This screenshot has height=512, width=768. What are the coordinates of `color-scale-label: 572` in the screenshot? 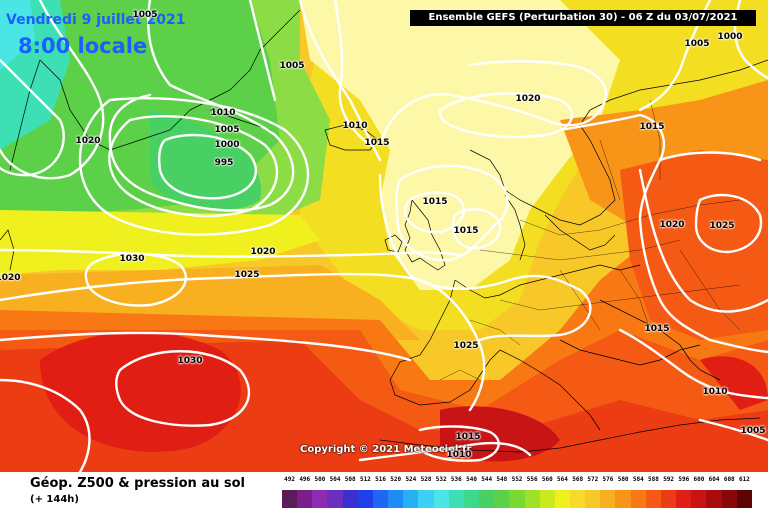 It's located at (593, 479).